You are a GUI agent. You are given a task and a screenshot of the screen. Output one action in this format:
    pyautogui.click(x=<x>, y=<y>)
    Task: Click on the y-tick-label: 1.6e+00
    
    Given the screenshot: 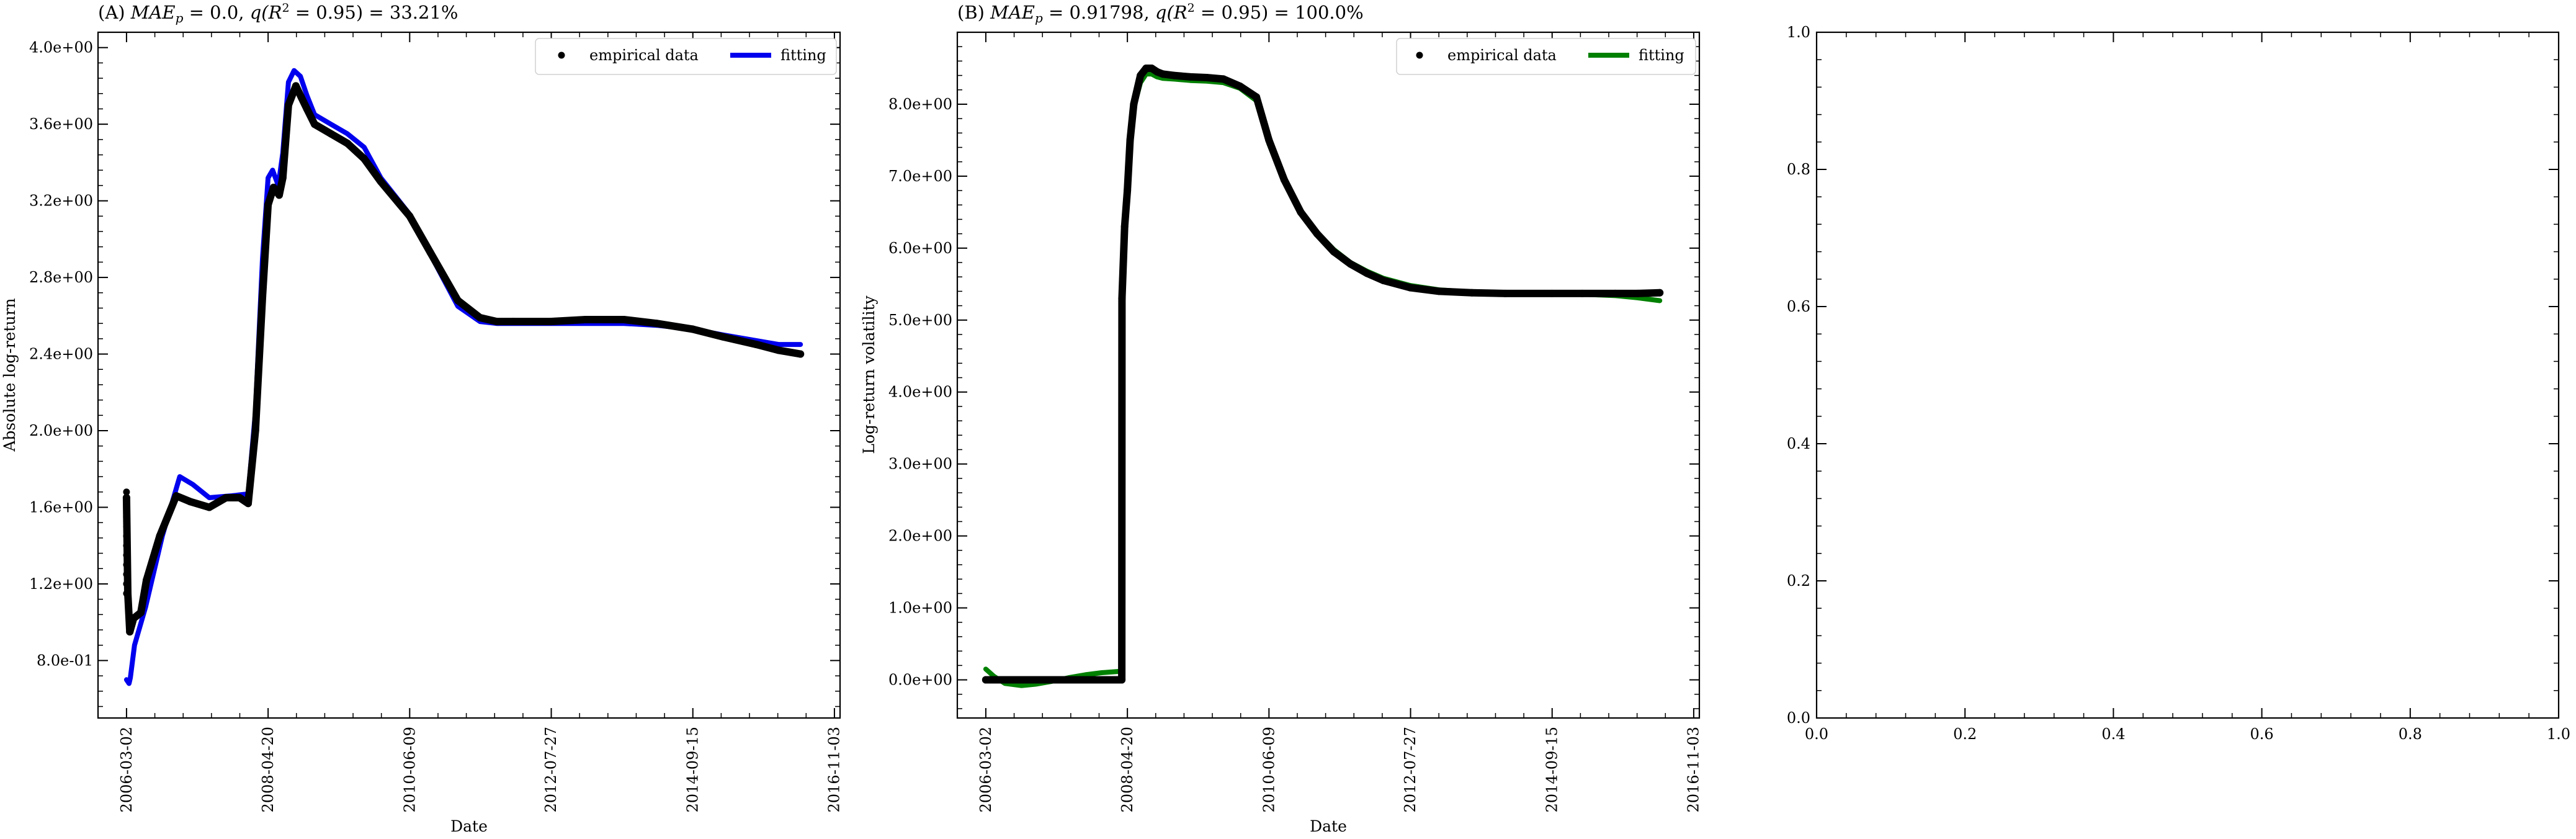 What is the action you would take?
    pyautogui.click(x=61, y=507)
    